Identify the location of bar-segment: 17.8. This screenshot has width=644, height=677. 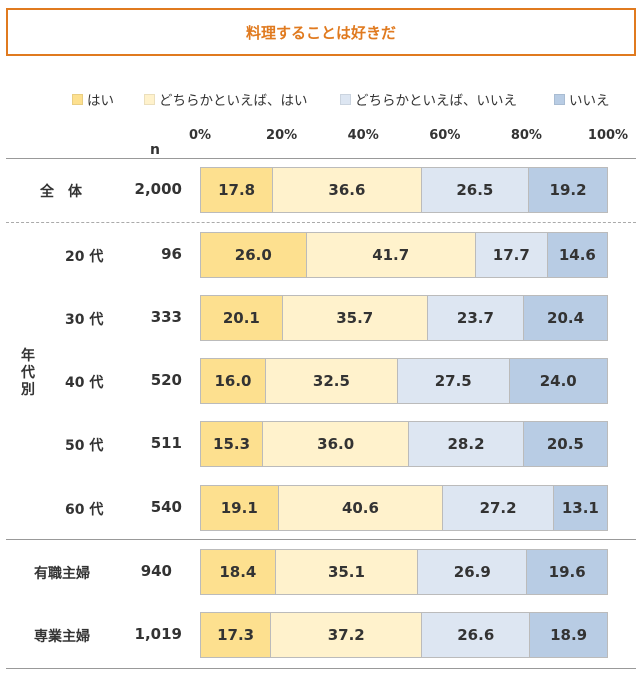
(237, 190).